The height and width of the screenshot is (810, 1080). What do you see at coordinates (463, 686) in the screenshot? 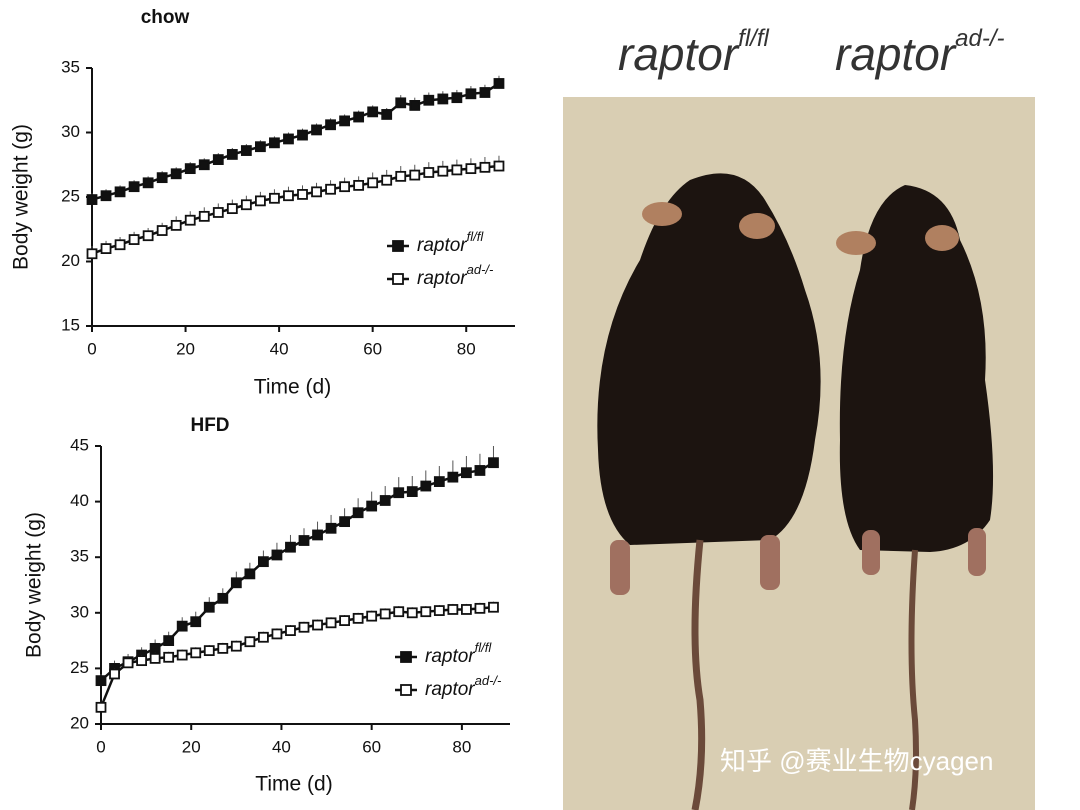
I see `legend-entry: raptorad-/-` at bounding box center [463, 686].